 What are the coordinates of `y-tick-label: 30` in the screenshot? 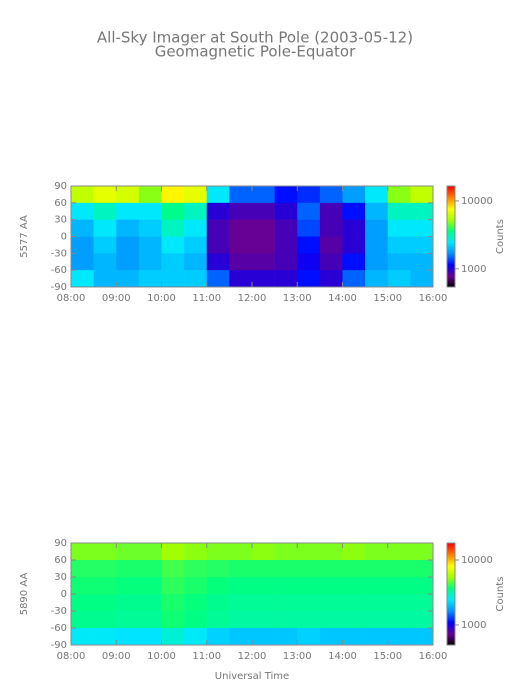 It's located at (60, 577).